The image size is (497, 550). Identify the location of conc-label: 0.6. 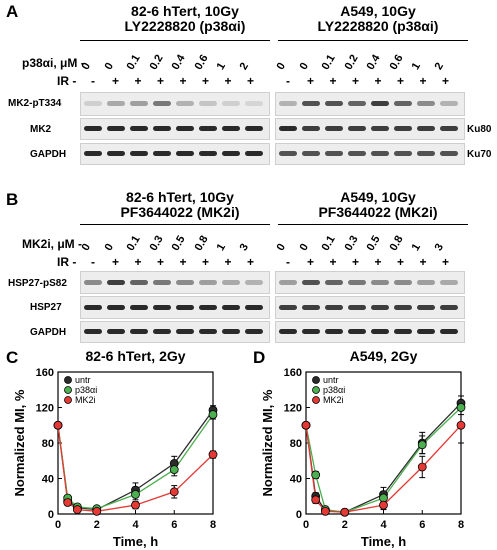
(396, 62).